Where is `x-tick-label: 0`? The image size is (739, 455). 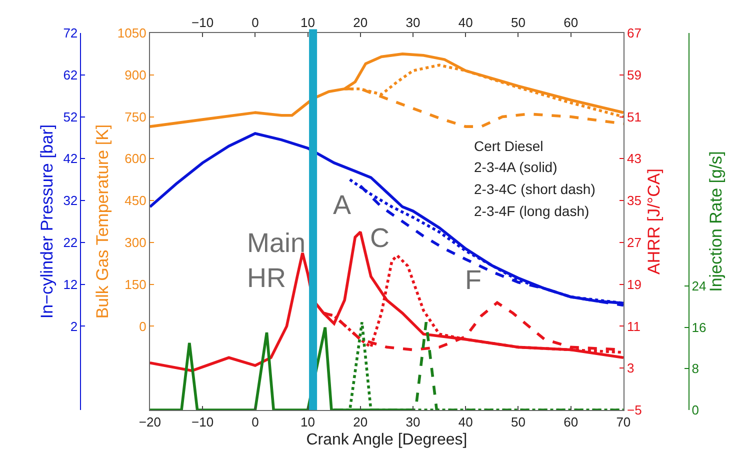
x-tick-label: 0 is located at coordinates (255, 422).